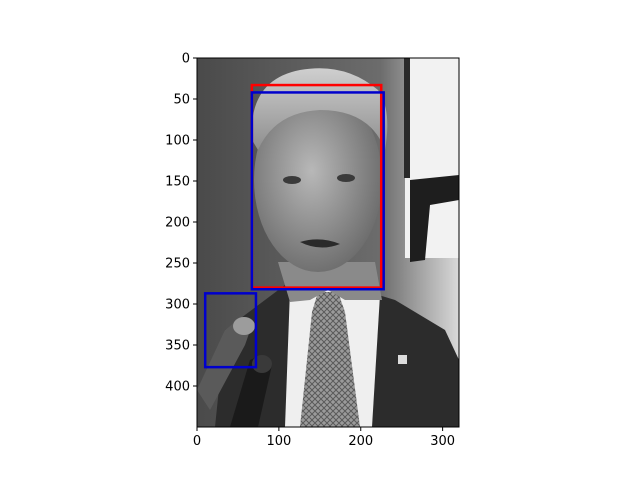 The width and height of the screenshot is (640, 480). Describe the element at coordinates (278, 441) in the screenshot. I see `x-tick-label: 100` at that location.